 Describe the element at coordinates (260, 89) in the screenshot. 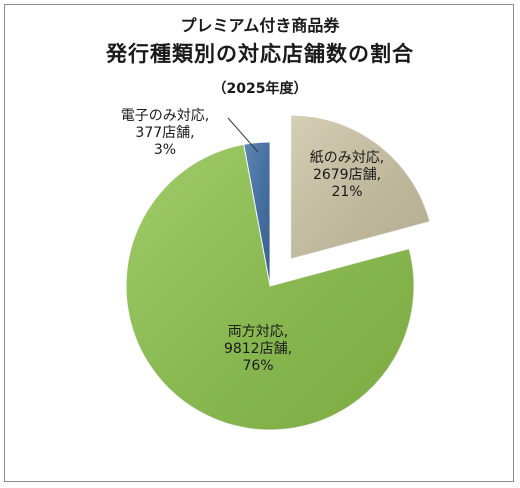

I see `chart-period: （2025年度）` at that location.